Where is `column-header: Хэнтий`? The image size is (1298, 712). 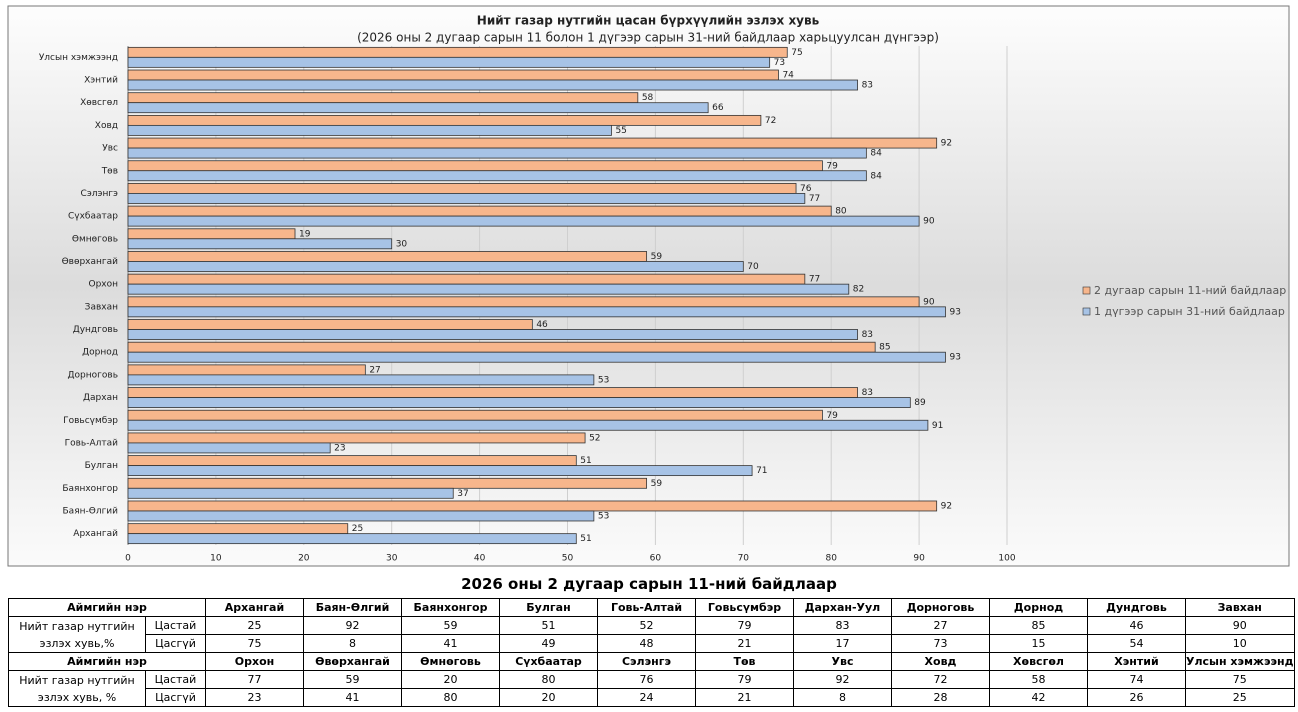 column-header: Хэнтий is located at coordinates (1136, 661).